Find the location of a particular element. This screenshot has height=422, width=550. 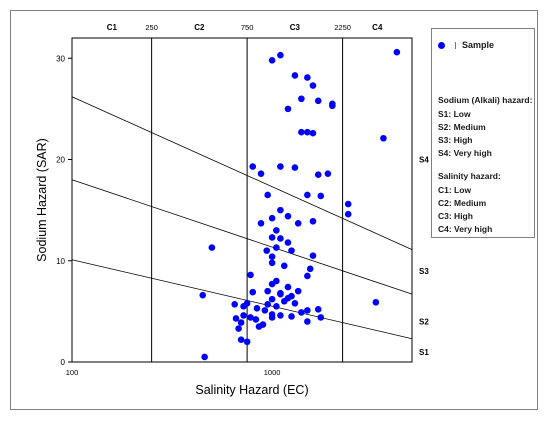

sodium-class-label: S3 is located at coordinates (424, 271).